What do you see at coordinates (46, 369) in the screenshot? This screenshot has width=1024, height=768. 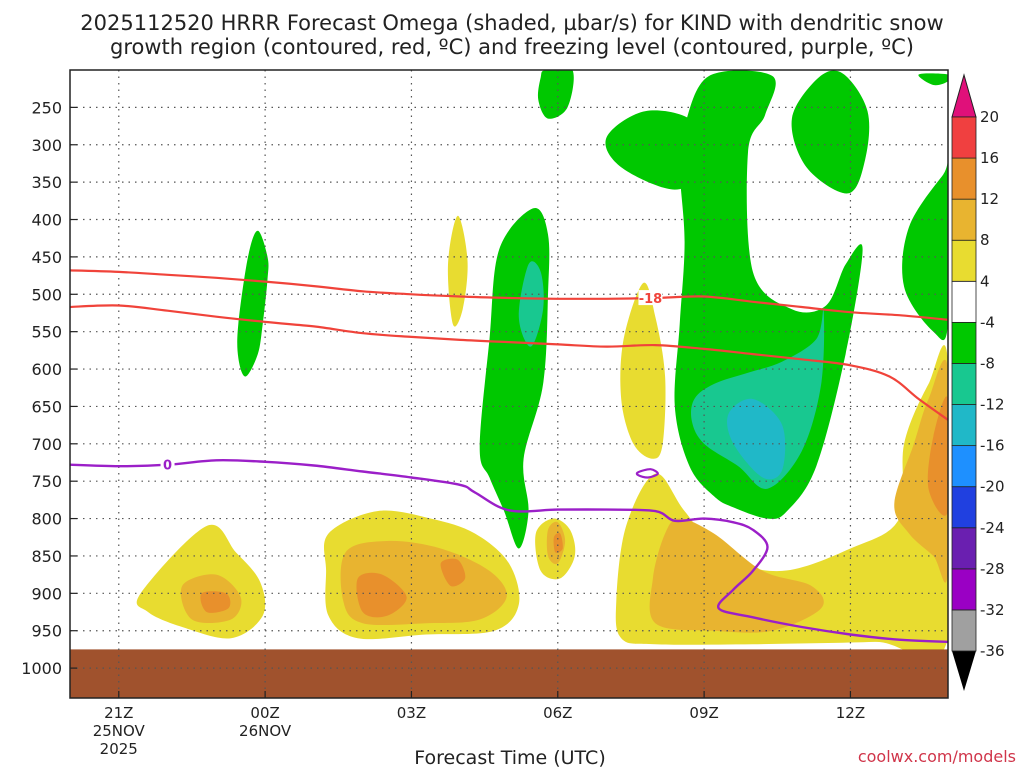 I see `y-tick-label-600: 600` at bounding box center [46, 369].